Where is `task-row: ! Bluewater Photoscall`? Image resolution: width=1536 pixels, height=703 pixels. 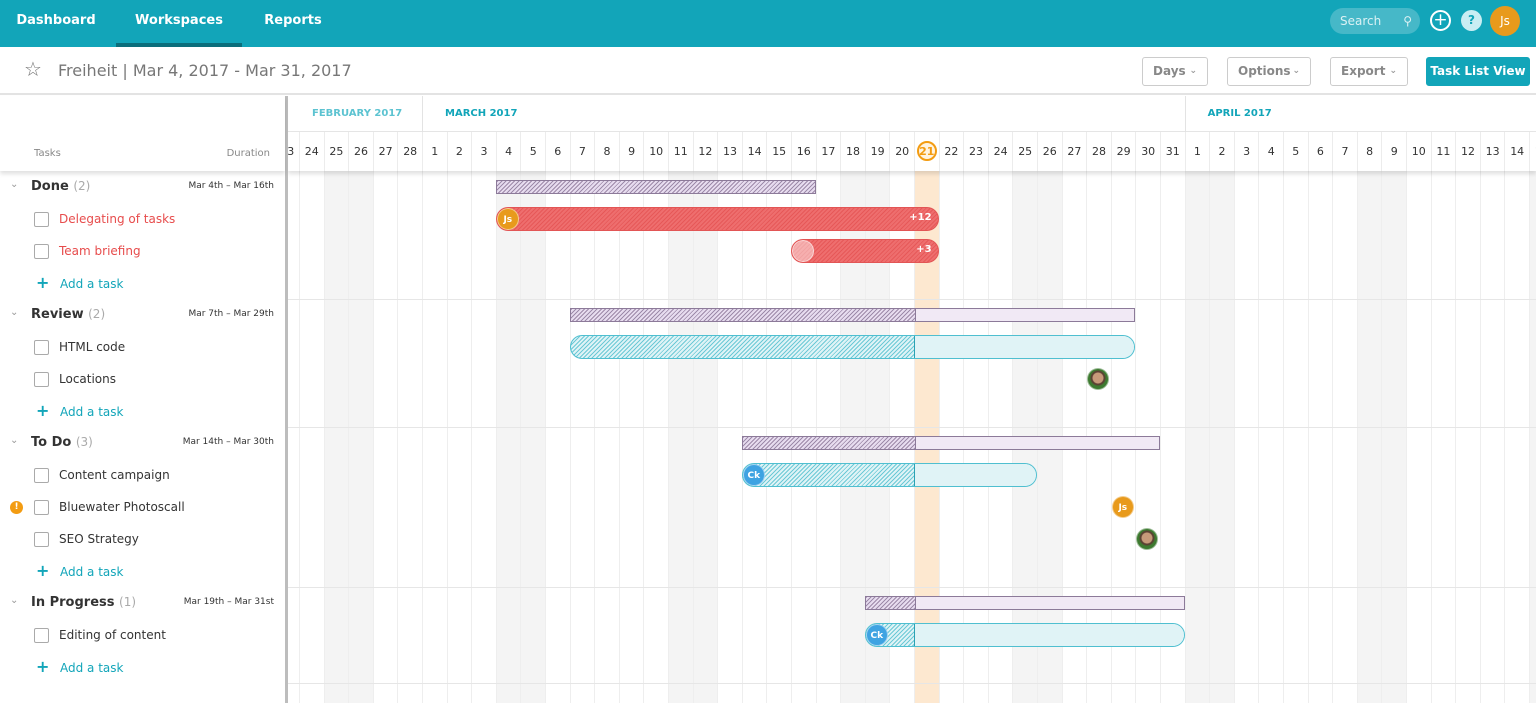 task-row: ! Bluewater Photoscall is located at coordinates (142, 507).